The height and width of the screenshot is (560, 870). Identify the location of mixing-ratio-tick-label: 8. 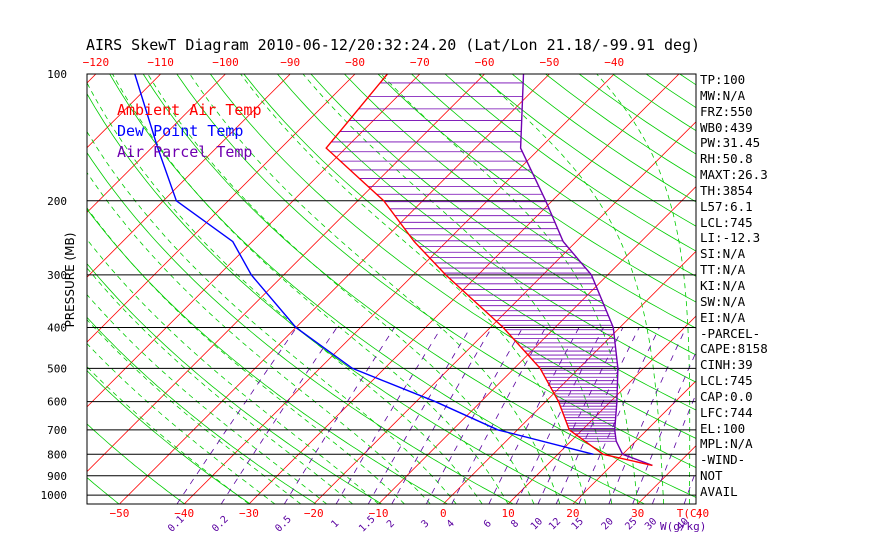
(515, 524).